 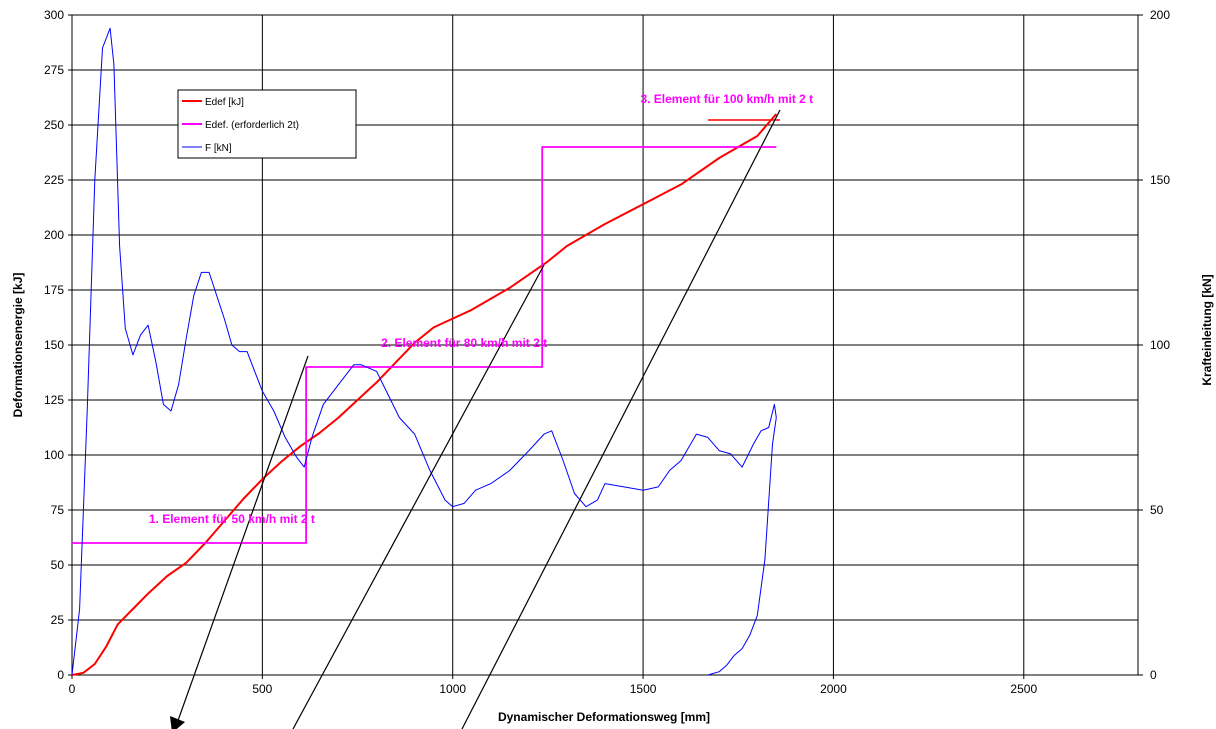 What do you see at coordinates (1160, 15) in the screenshot?
I see `y2-tick-label: 200` at bounding box center [1160, 15].